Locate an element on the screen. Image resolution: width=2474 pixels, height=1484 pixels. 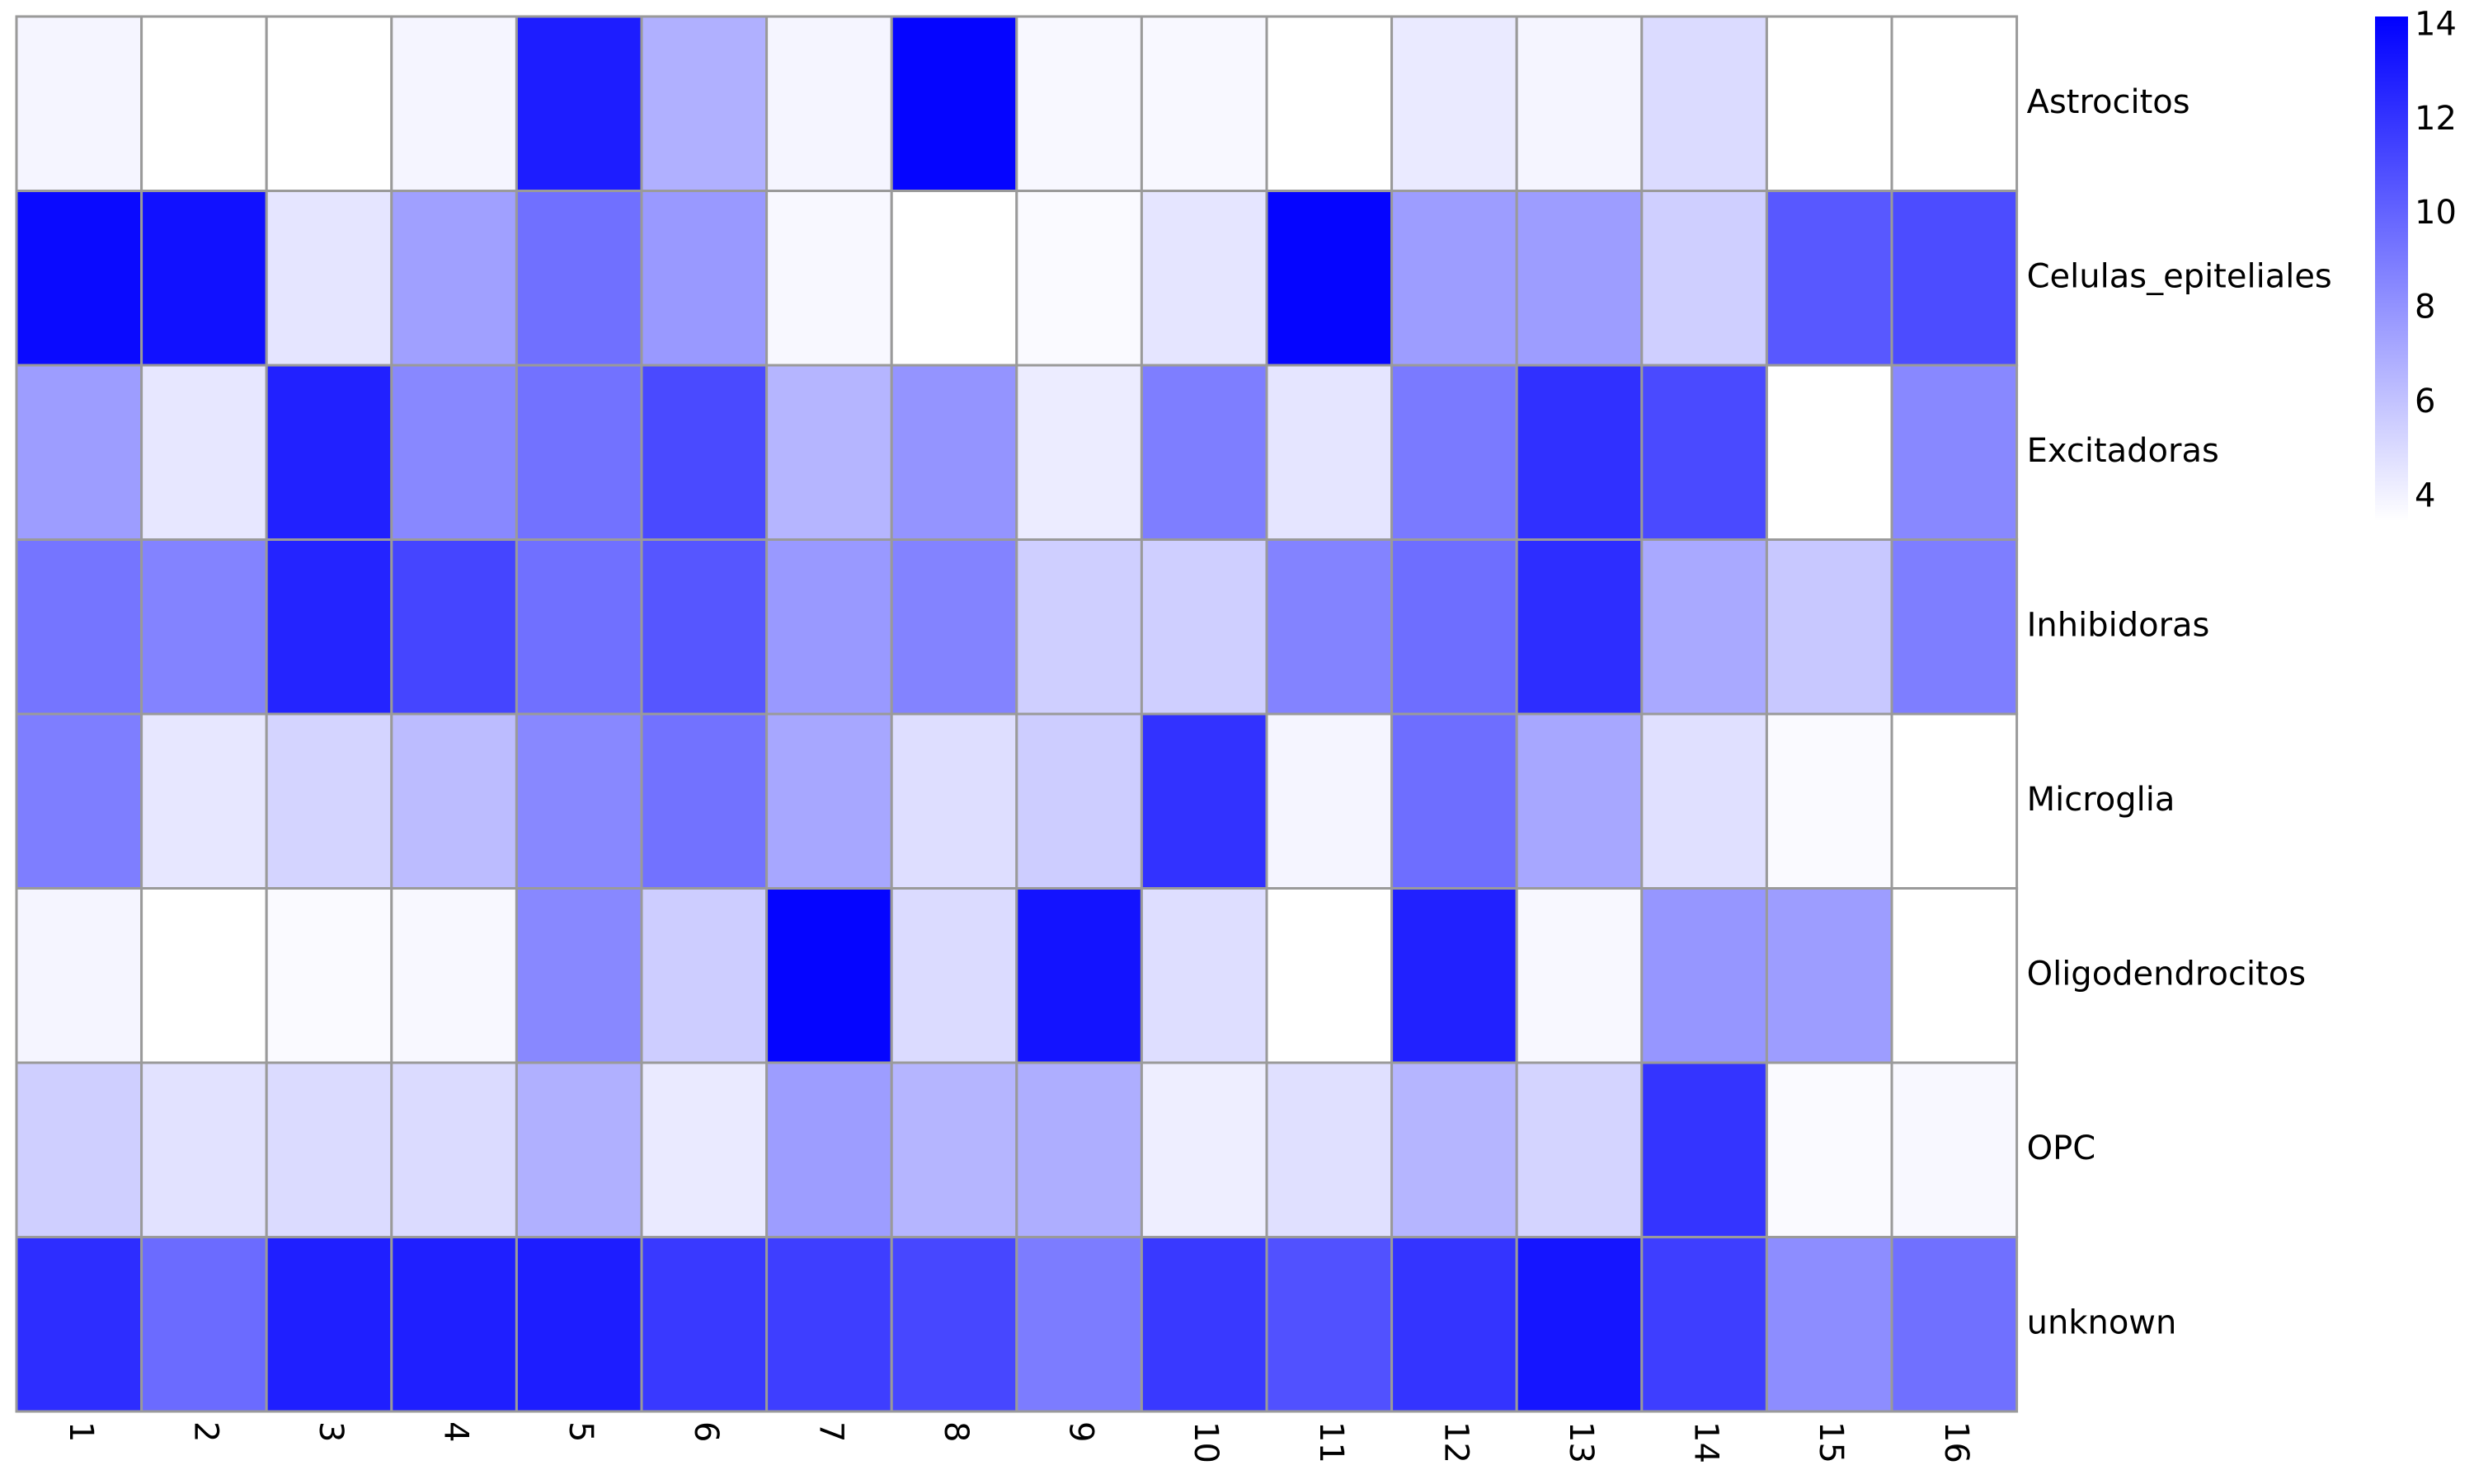
column-label: 11 is located at coordinates (1331, 1442).